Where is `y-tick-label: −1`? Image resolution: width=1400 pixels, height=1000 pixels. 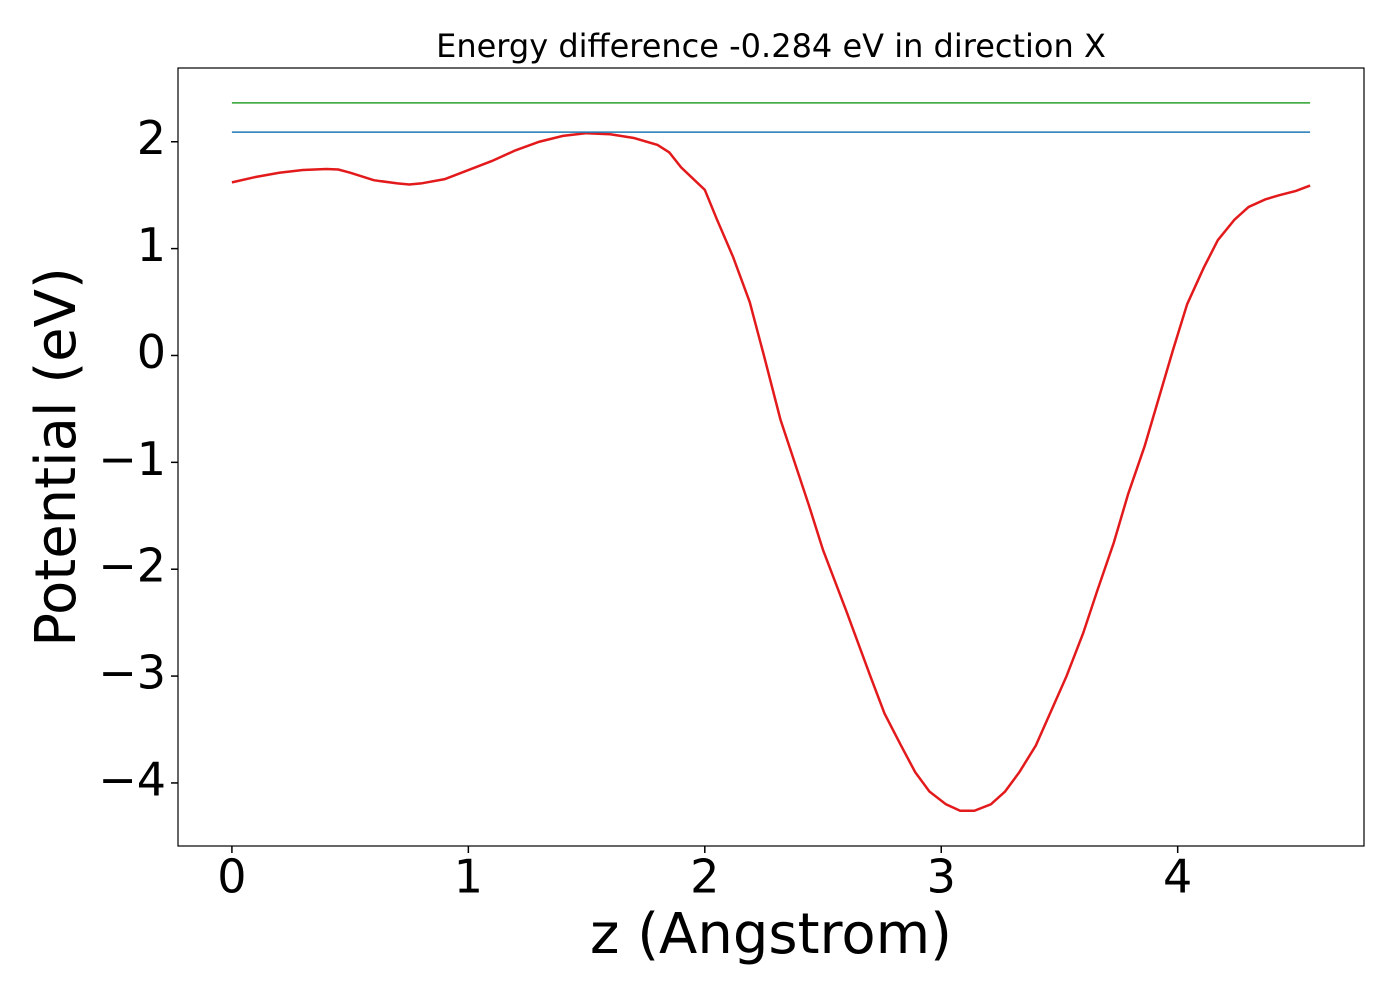 y-tick-label: −1 is located at coordinates (132, 459).